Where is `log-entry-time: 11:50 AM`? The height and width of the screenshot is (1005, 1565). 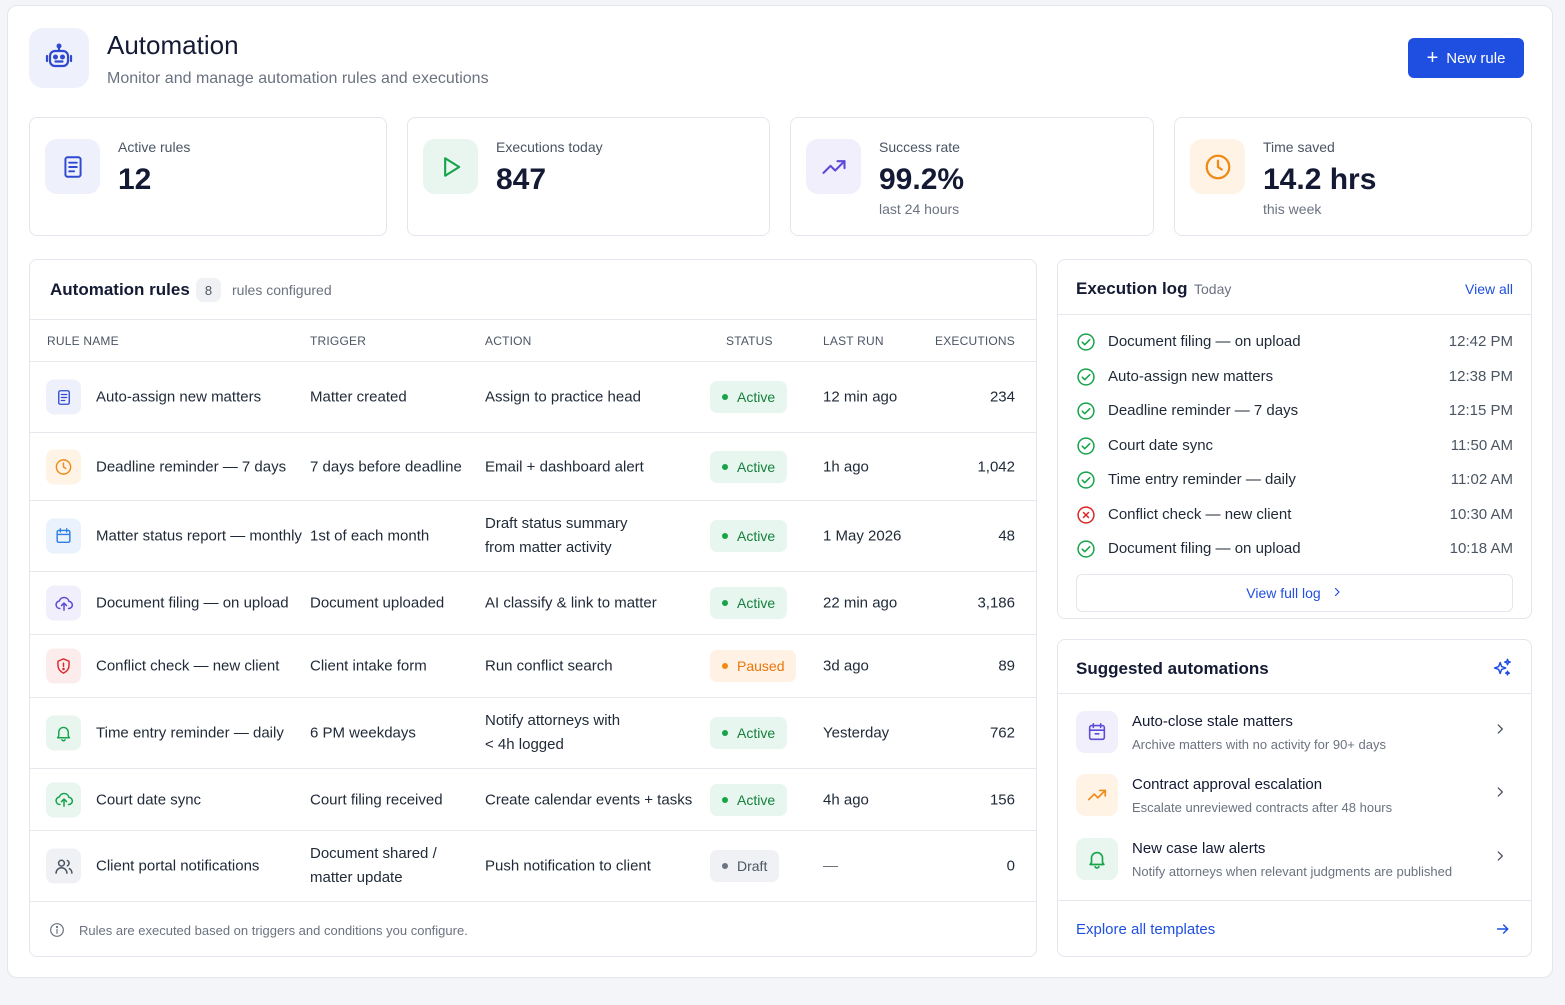
log-entry-time: 11:50 AM is located at coordinates (1481, 445).